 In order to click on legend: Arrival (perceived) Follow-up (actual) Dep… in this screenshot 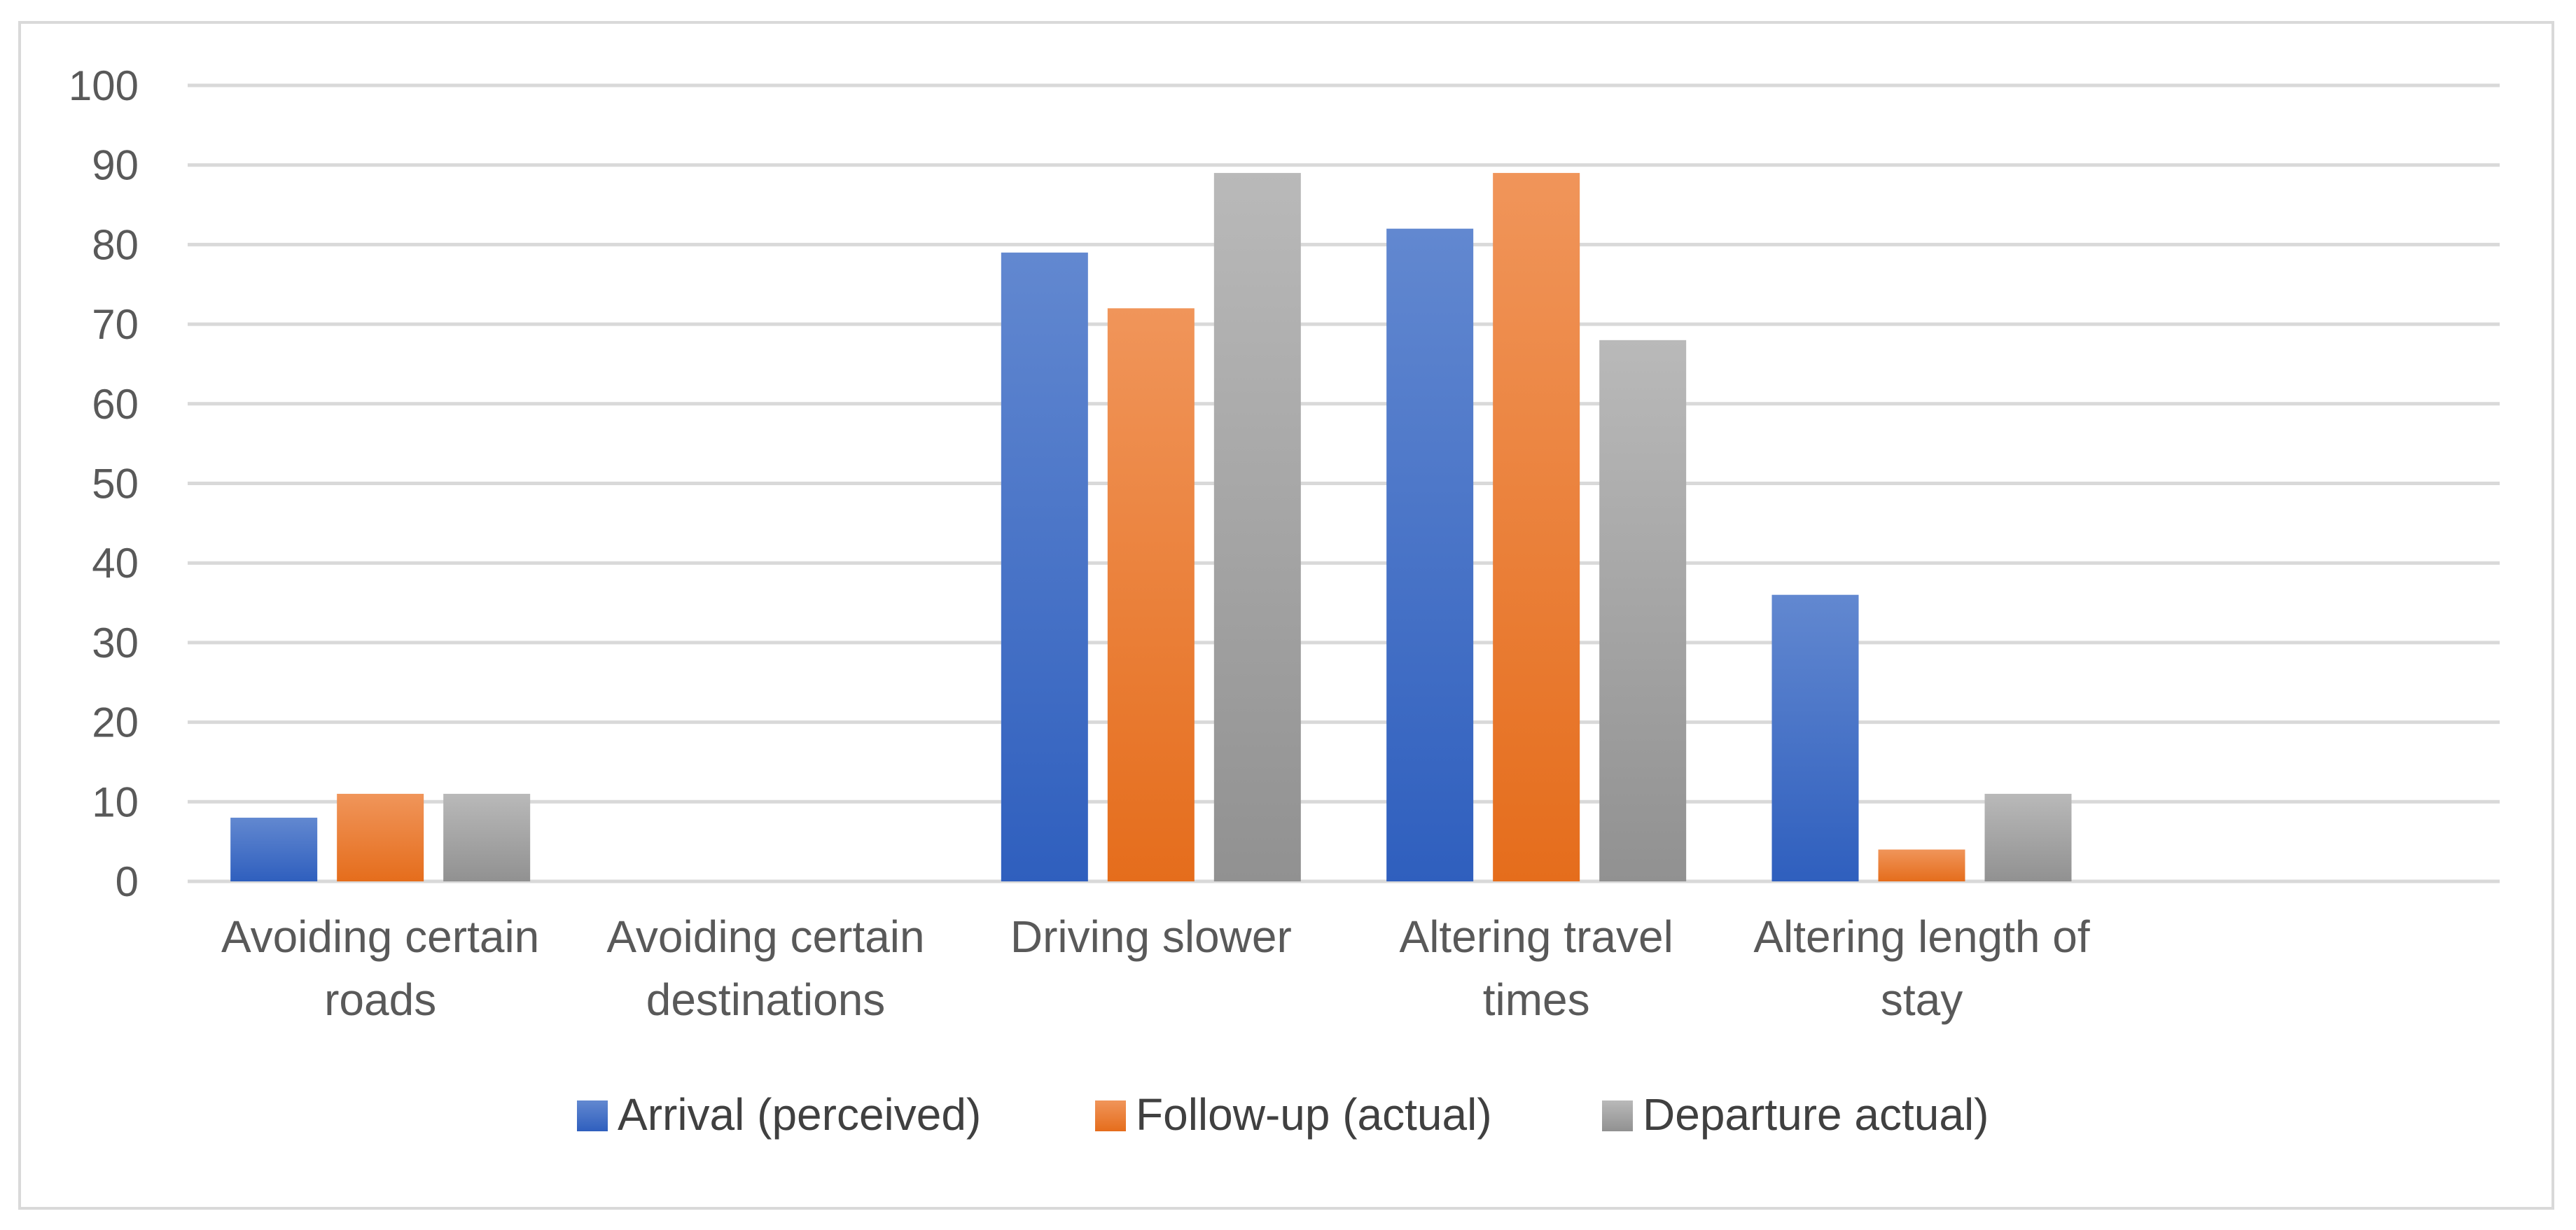, I will do `click(1283, 1114)`.